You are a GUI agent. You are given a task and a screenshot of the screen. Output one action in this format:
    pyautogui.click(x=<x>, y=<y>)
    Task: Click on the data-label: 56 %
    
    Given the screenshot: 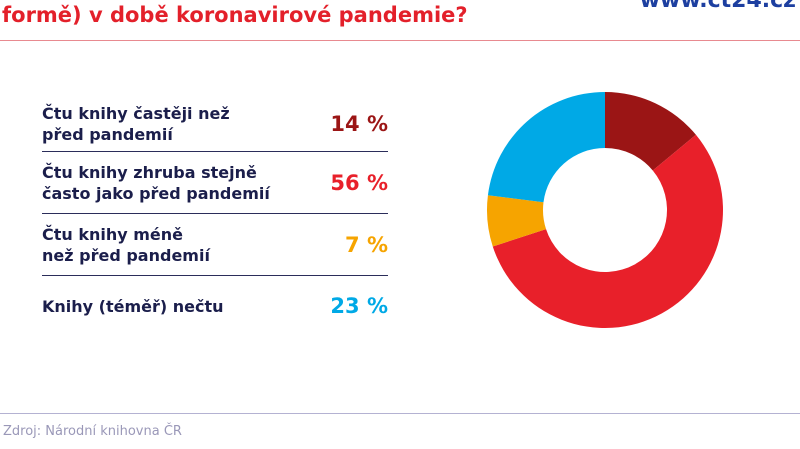 What is the action you would take?
    pyautogui.click(x=359, y=182)
    